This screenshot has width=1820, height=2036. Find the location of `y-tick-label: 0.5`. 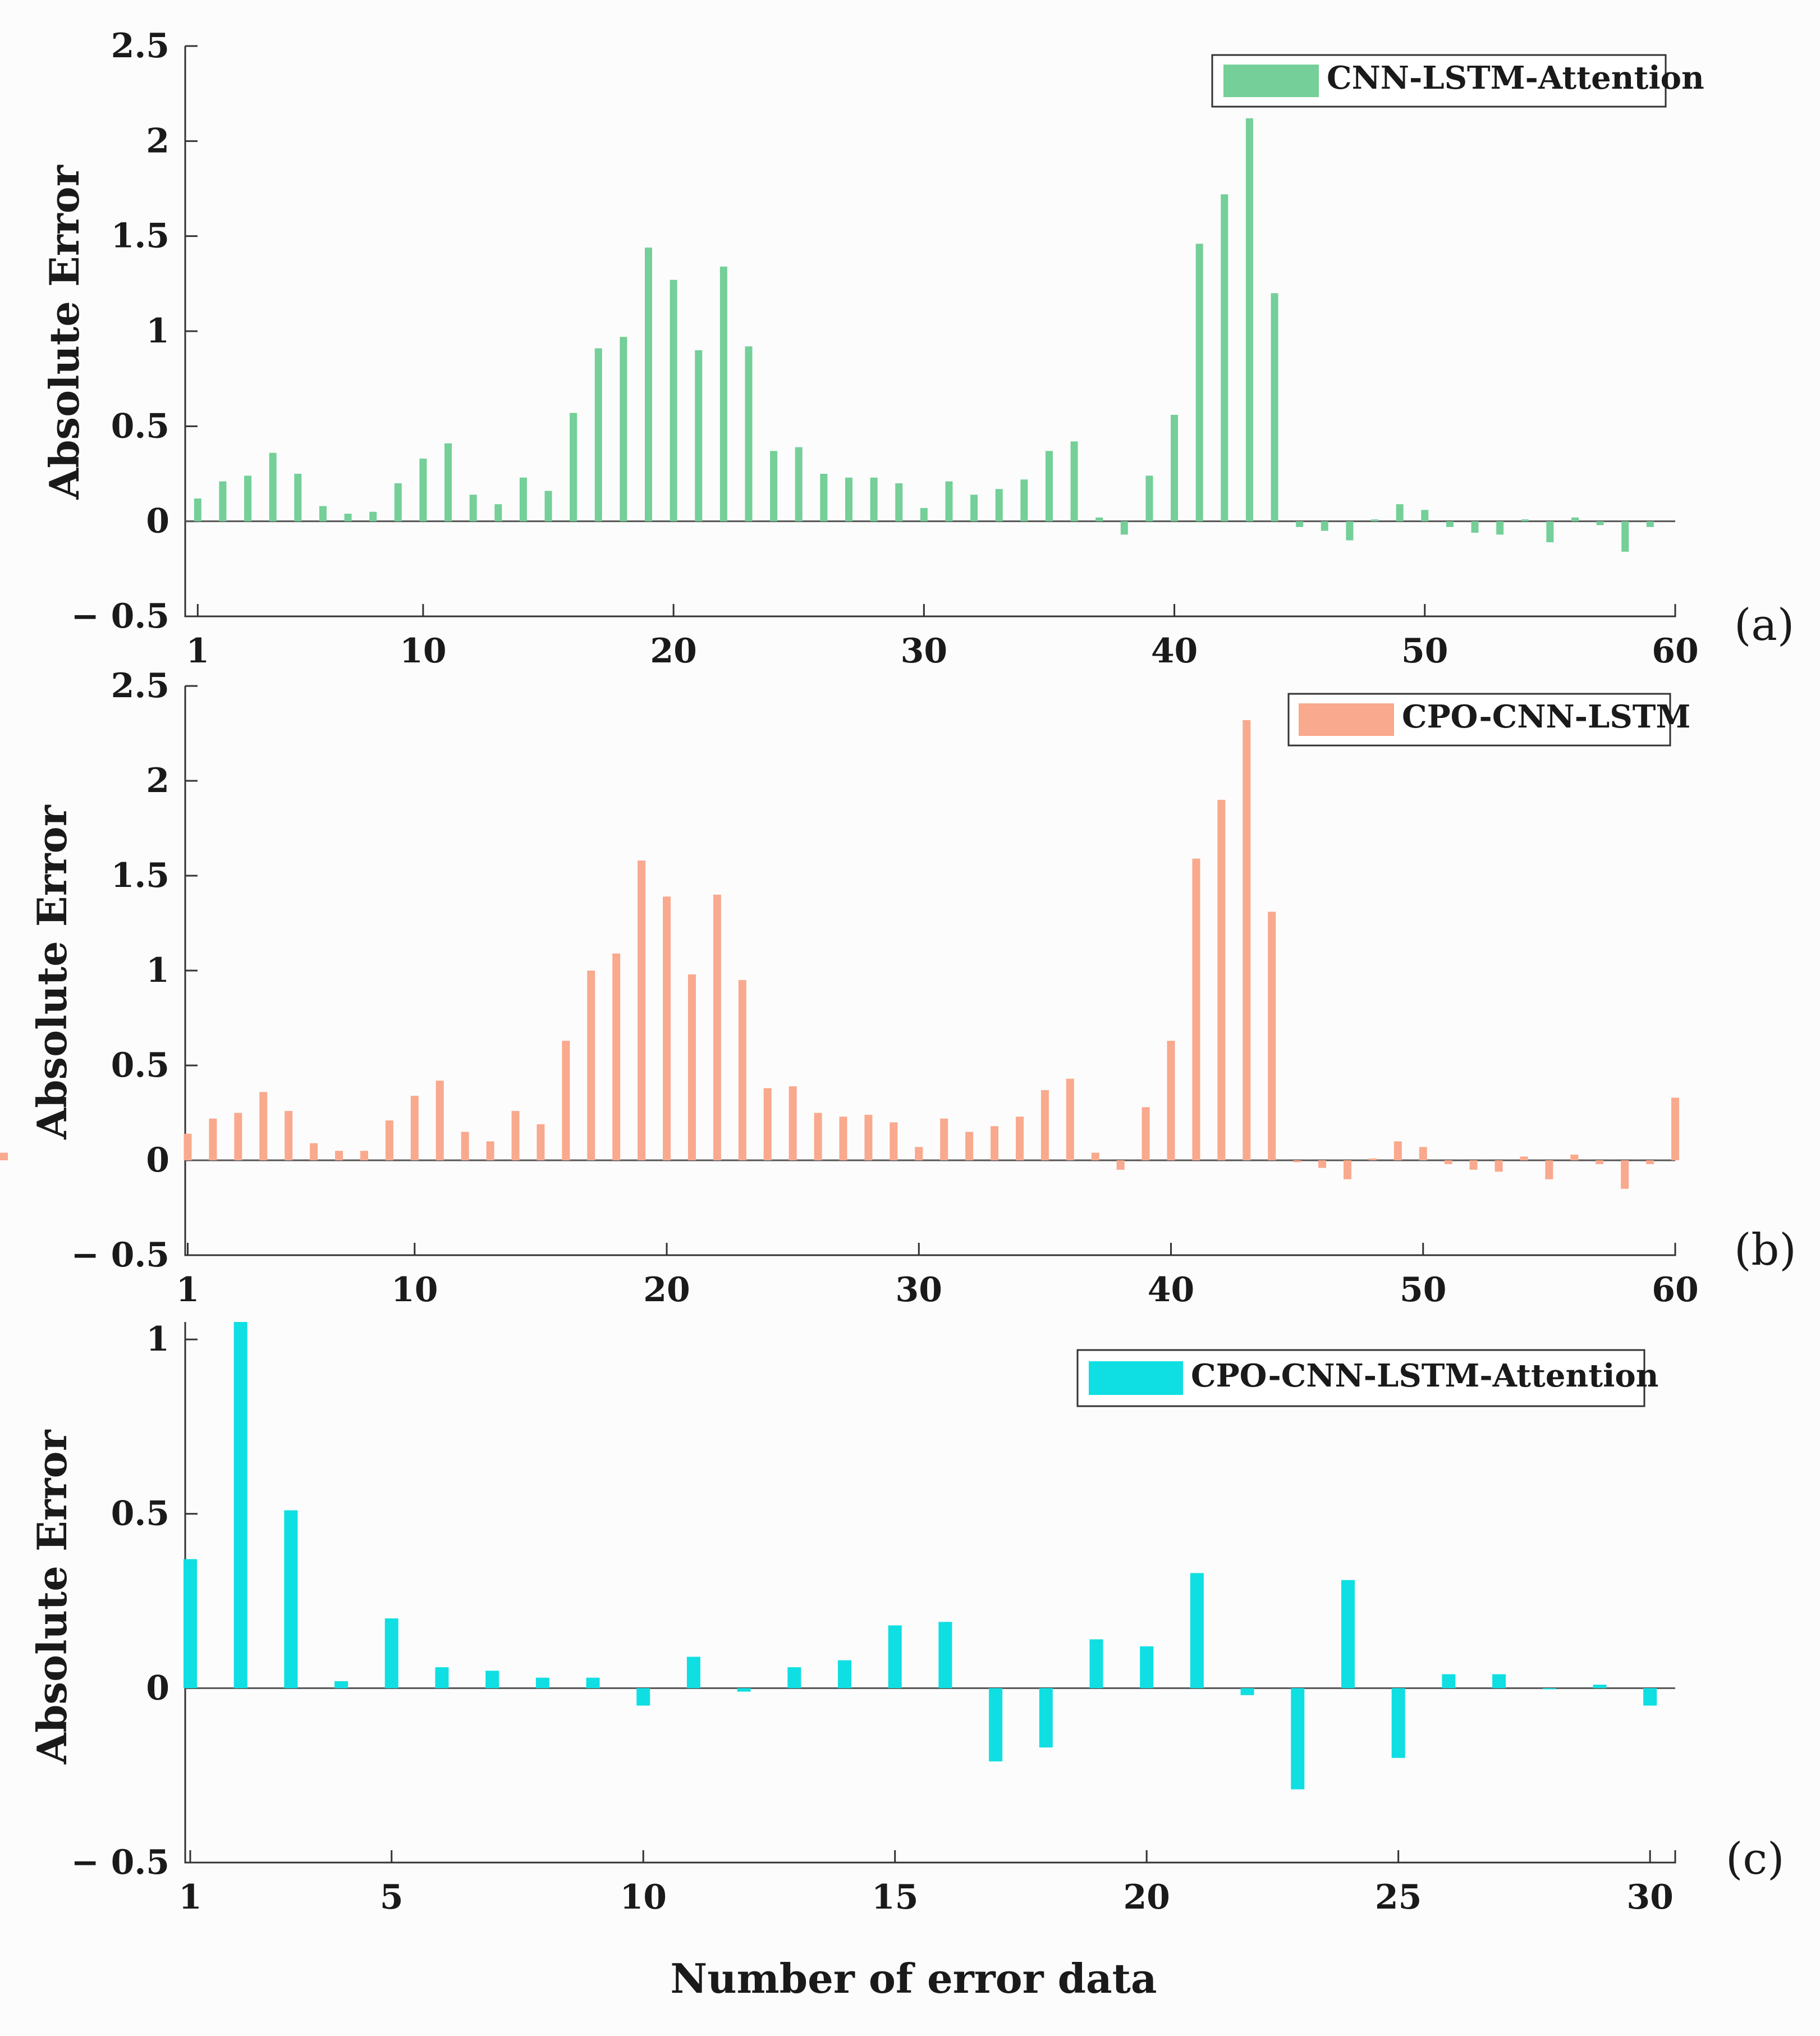

y-tick-label: 0.5 is located at coordinates (140, 1514).